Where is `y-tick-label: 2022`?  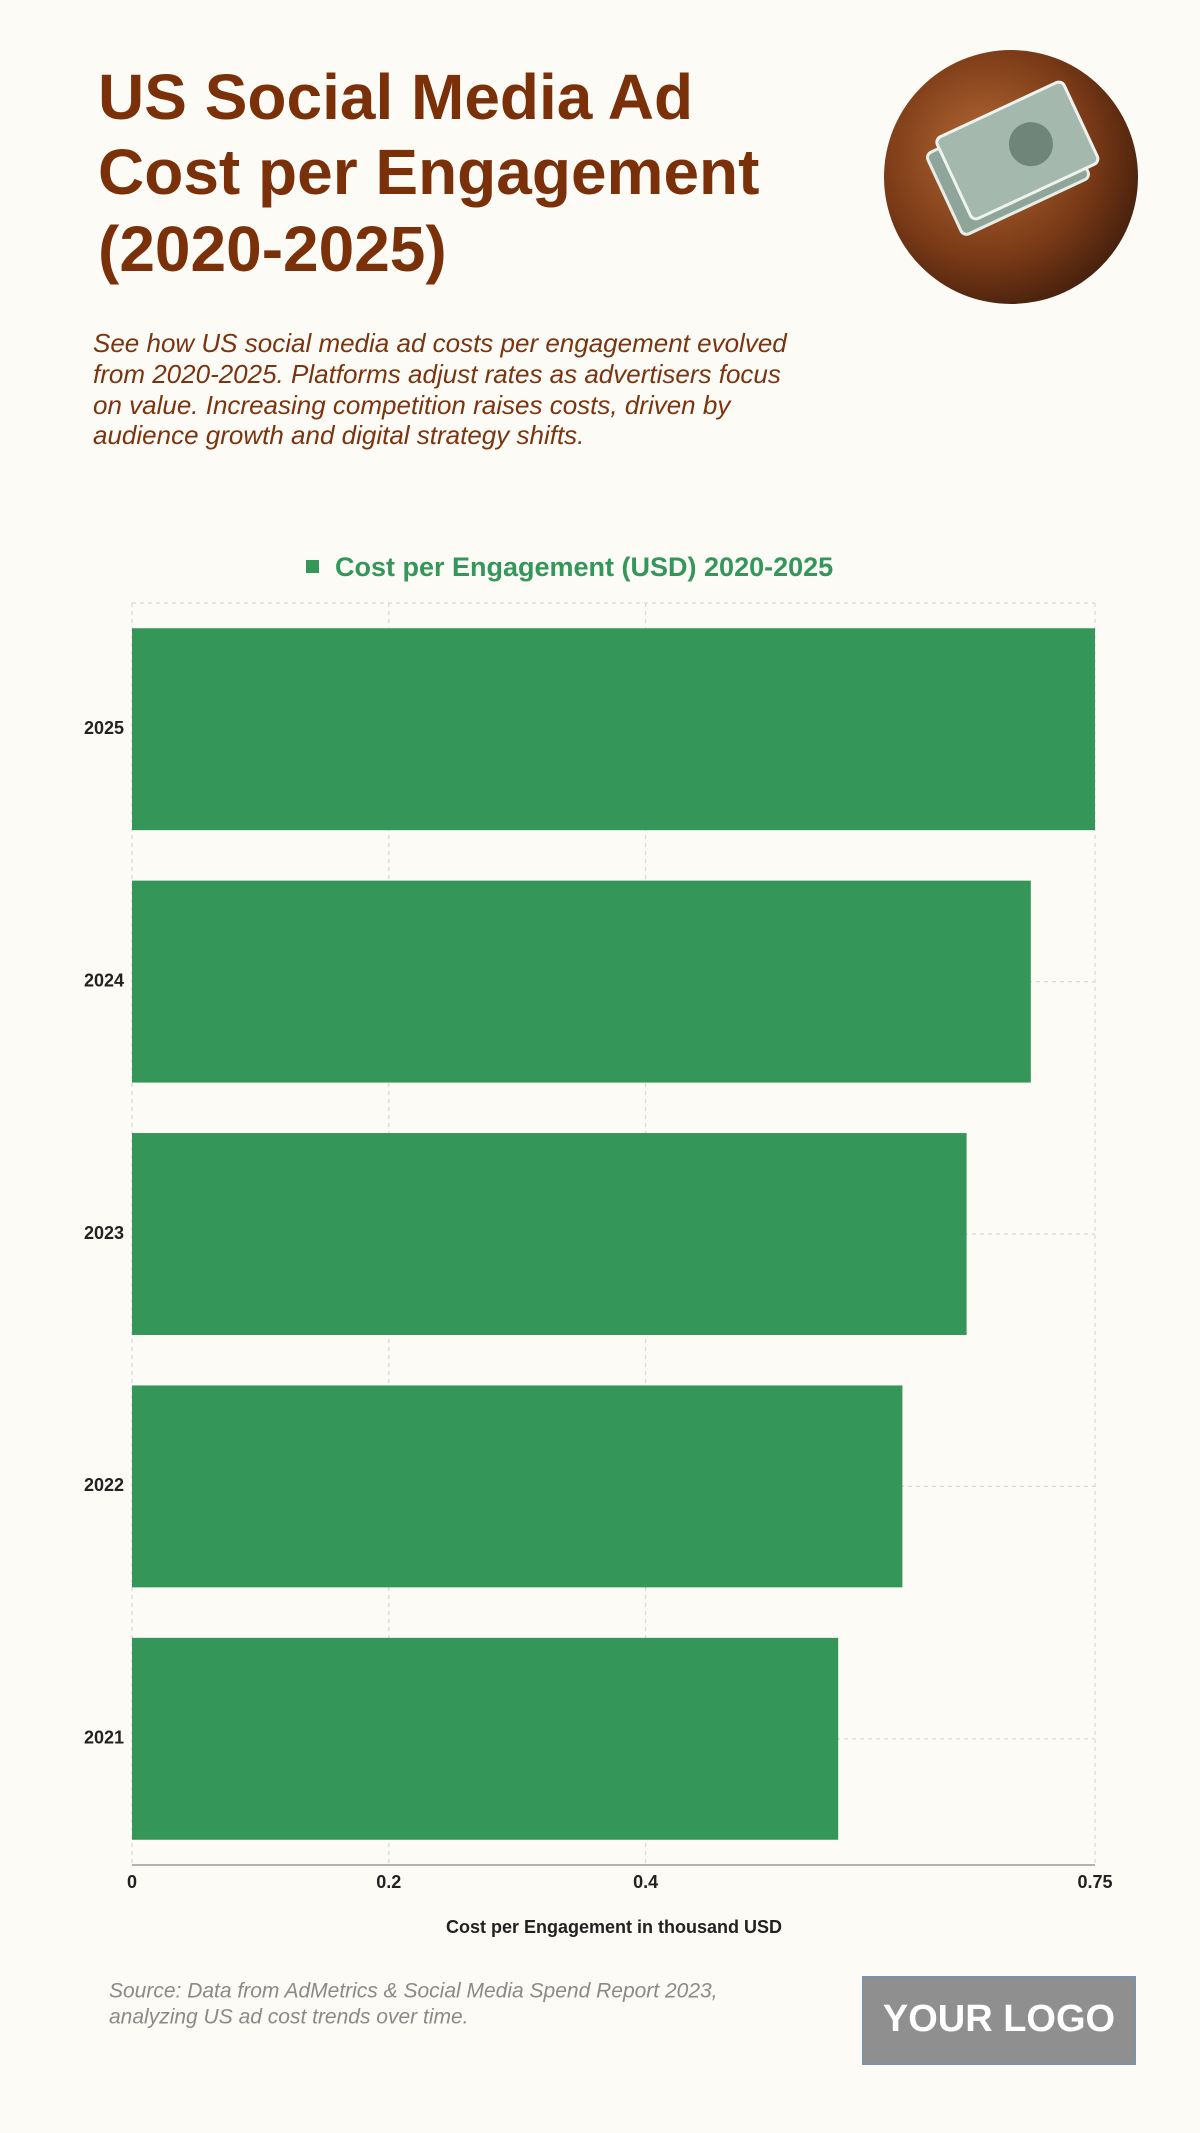
y-tick-label: 2022 is located at coordinates (104, 1485).